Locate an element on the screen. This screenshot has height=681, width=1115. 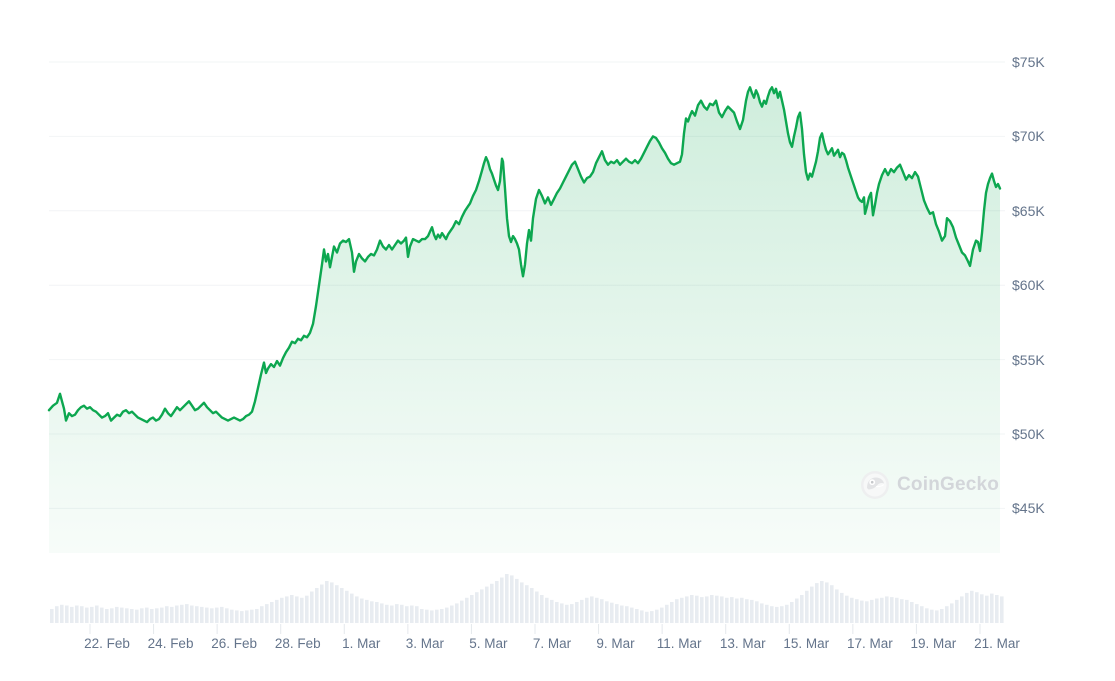
y-axis-label: $60K is located at coordinates (1028, 285).